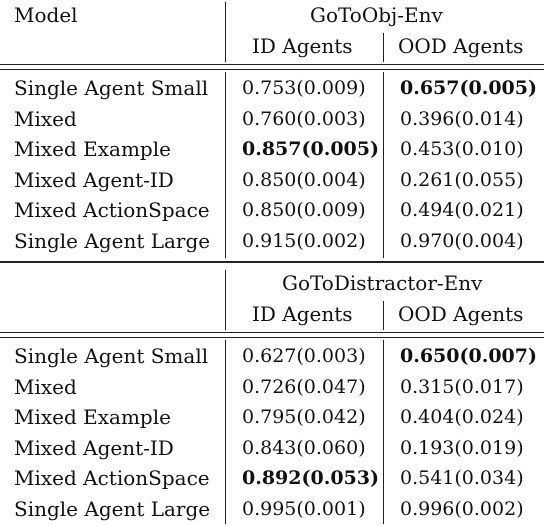  Describe the element at coordinates (304, 447) in the screenshot. I see `id-agents-score-cell: 0.843(0.060)` at that location.